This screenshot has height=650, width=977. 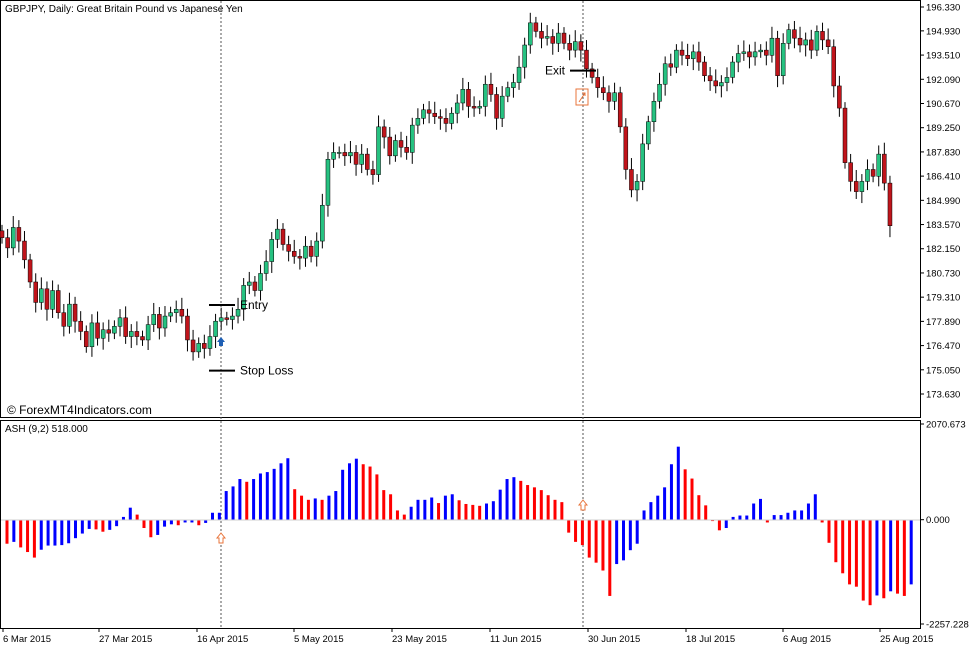 I want to click on price-tick-label: 182.150, so click(x=943, y=249).